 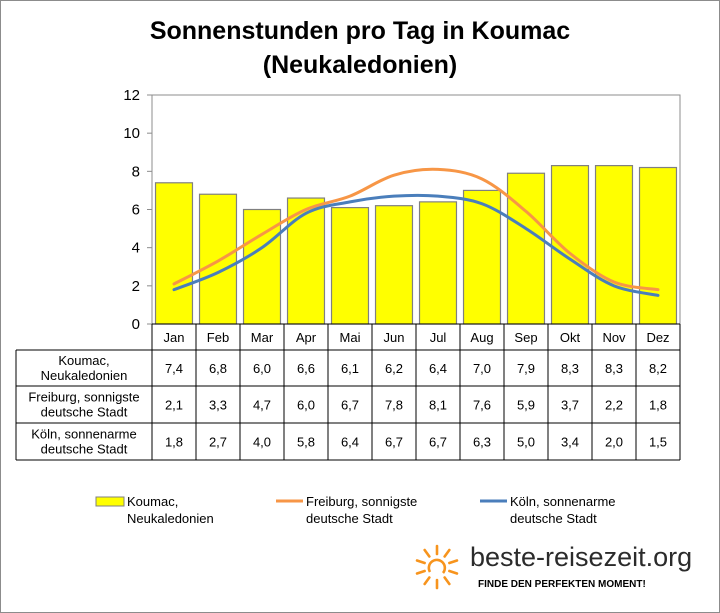 What do you see at coordinates (394, 368) in the screenshot?
I see `data-label: 6,2` at bounding box center [394, 368].